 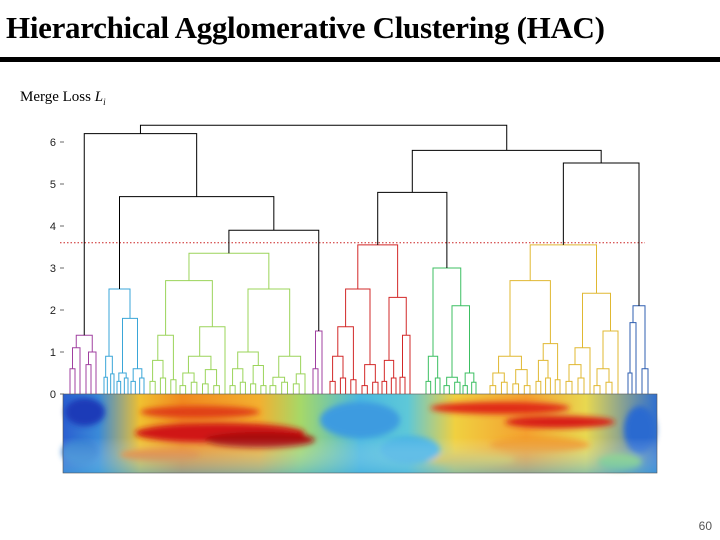 What do you see at coordinates (53, 185) in the screenshot?
I see `y-tick-label: 5` at bounding box center [53, 185].